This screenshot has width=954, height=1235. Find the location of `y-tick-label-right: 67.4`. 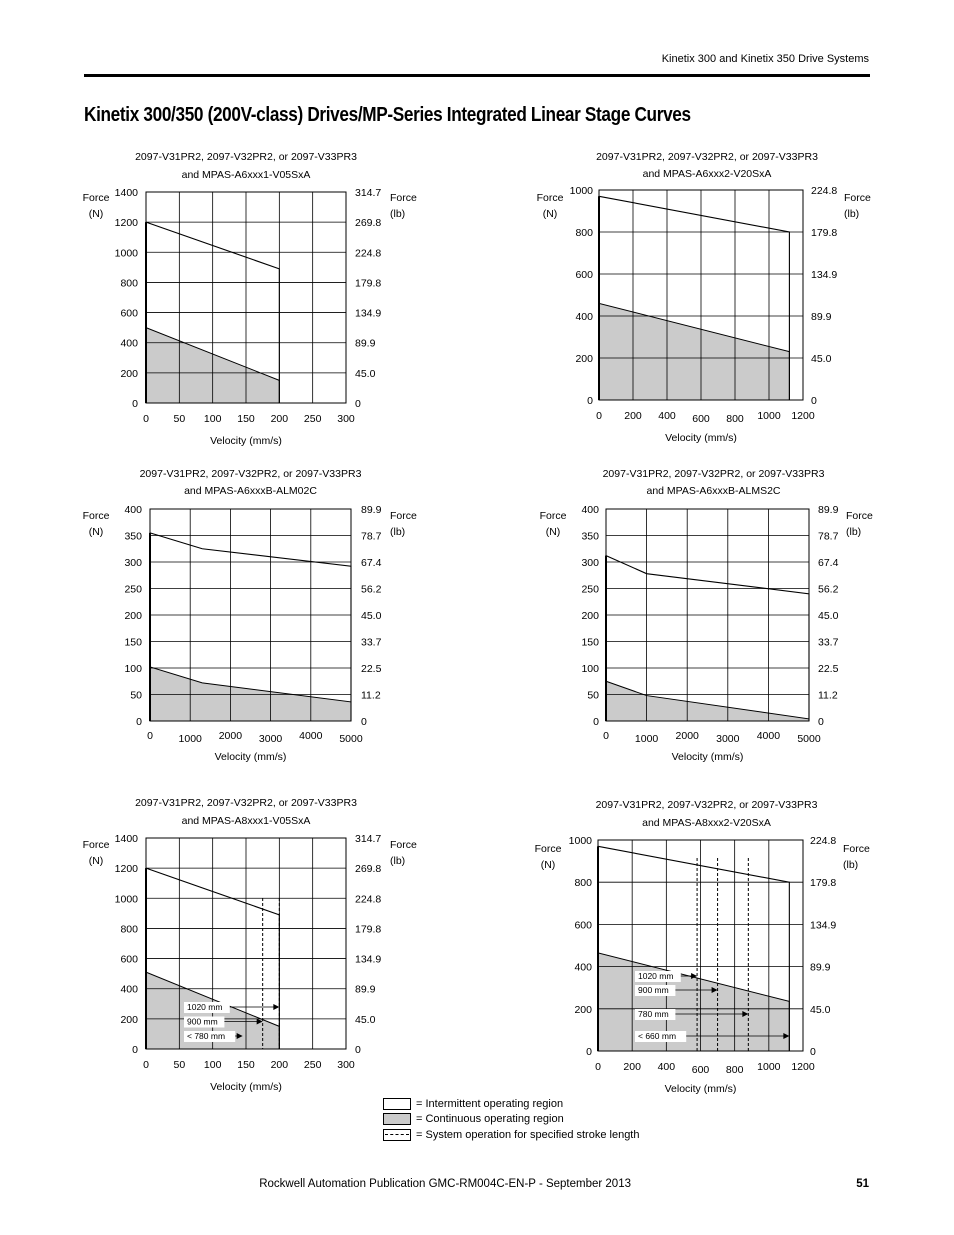

y-tick-label-right: 67.4 is located at coordinates (371, 563).